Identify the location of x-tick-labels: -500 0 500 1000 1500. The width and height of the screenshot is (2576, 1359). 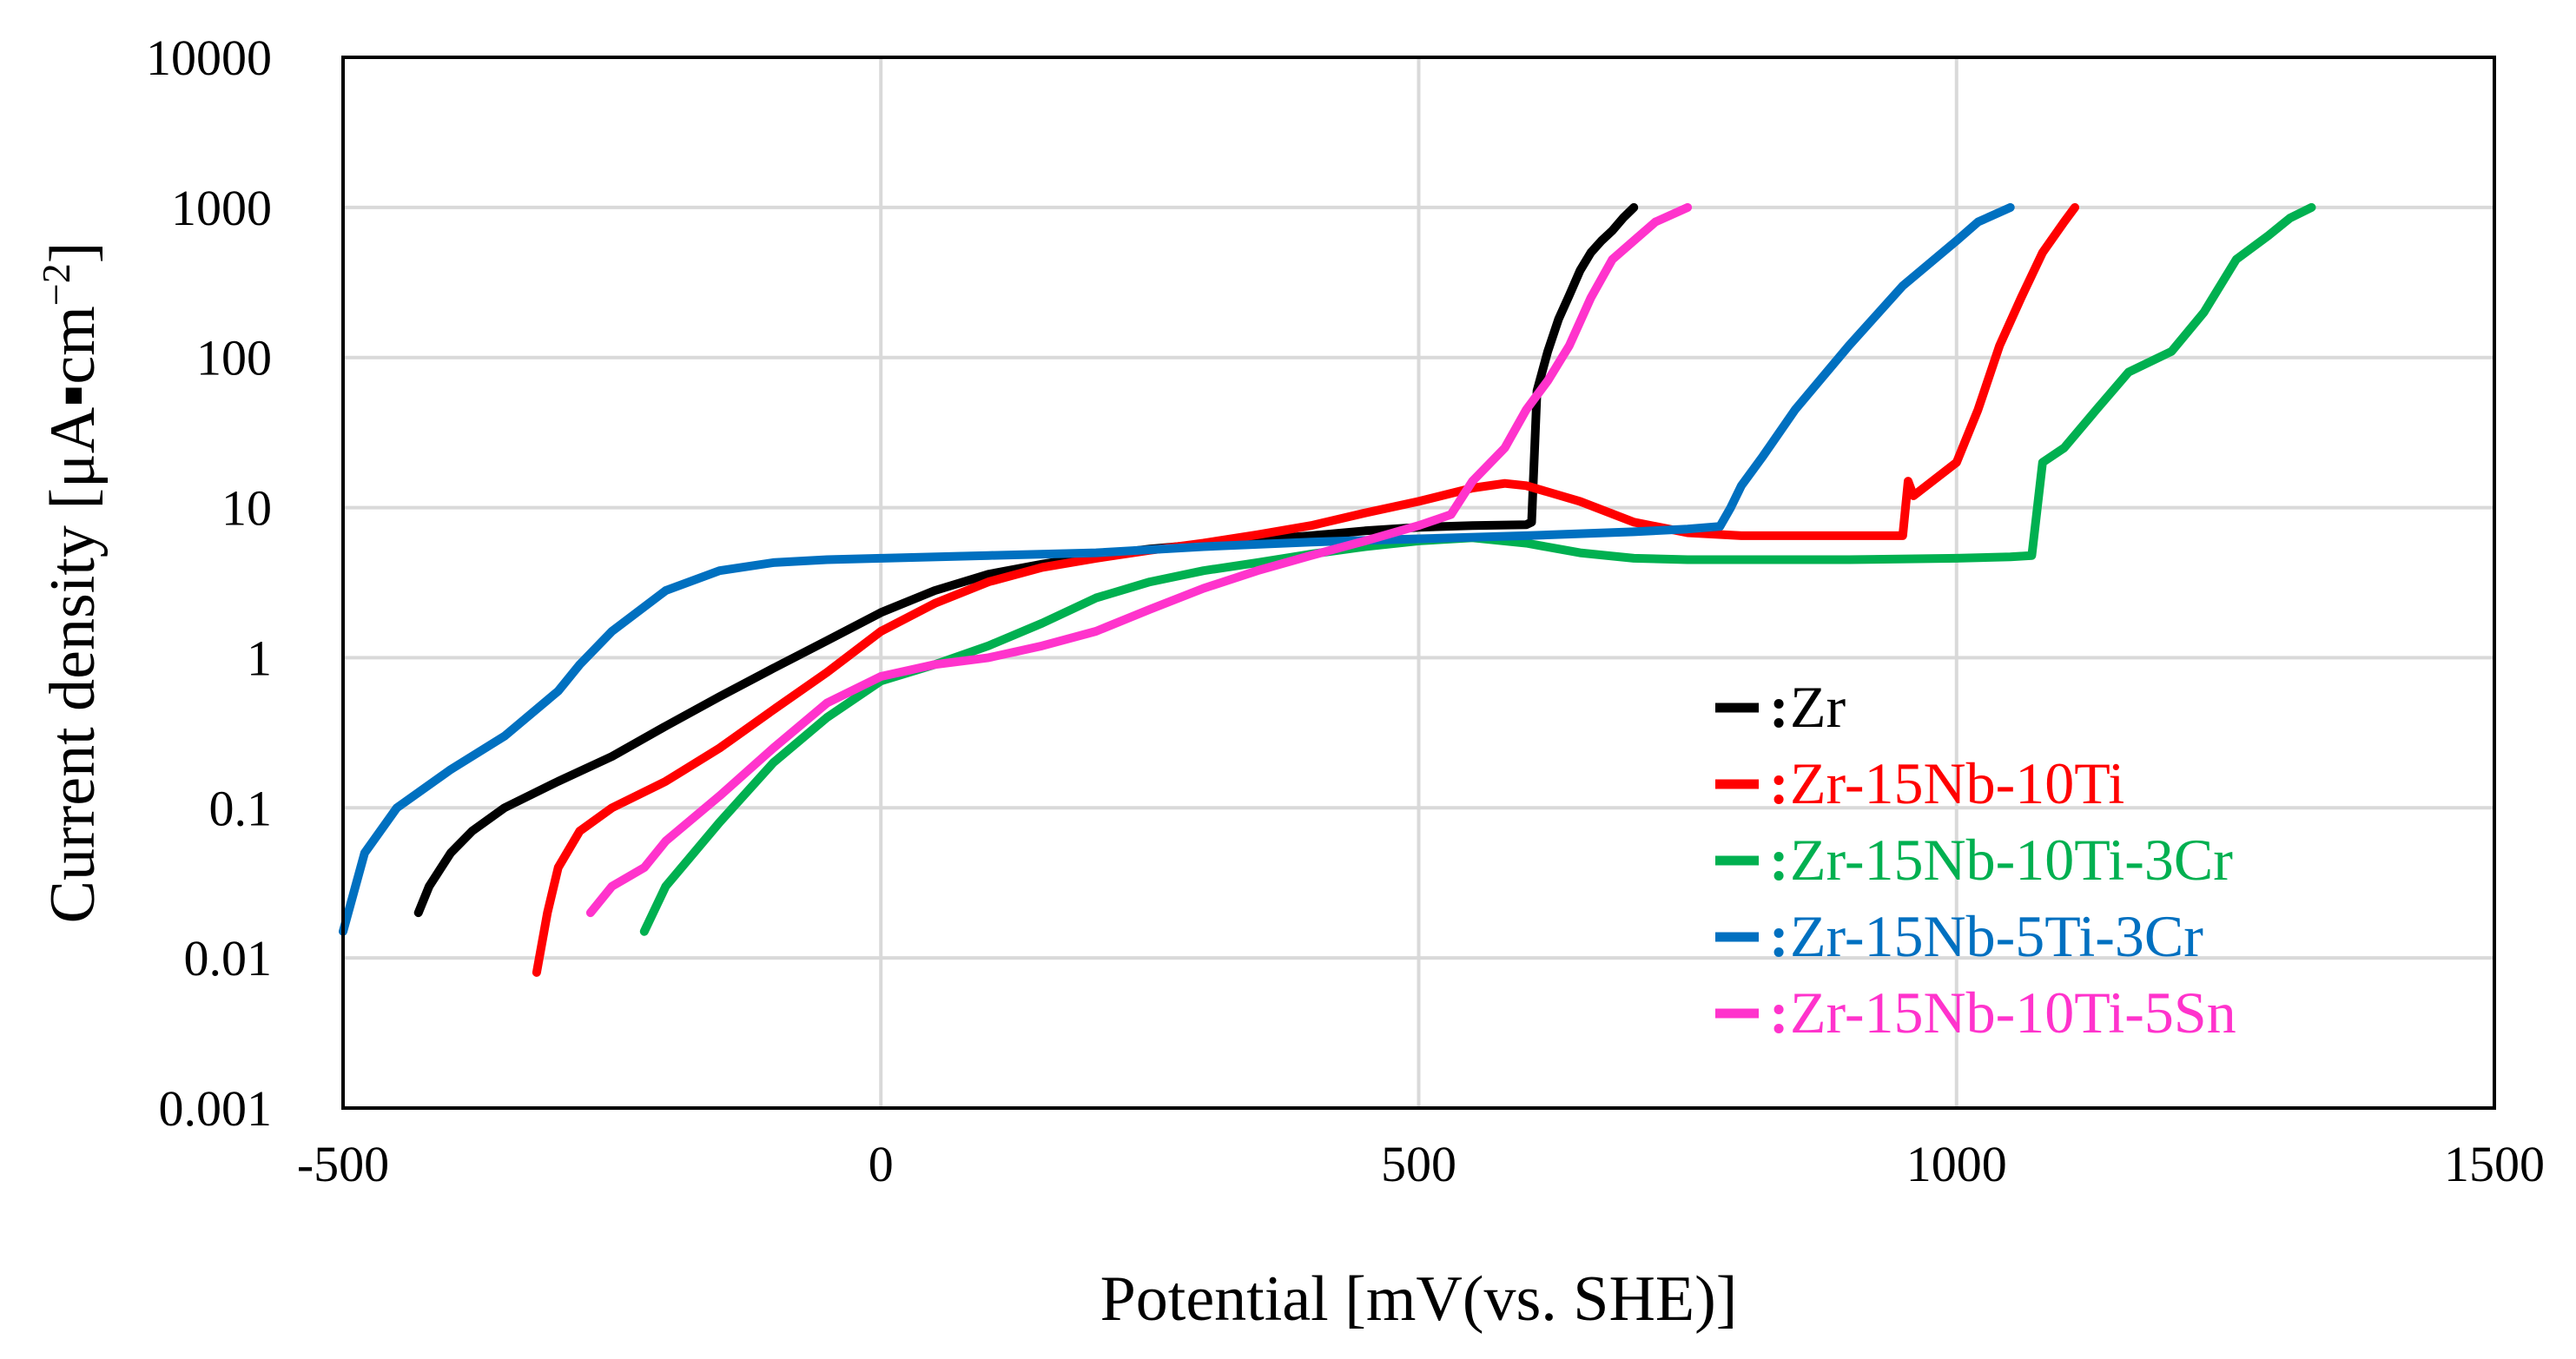
(1421, 1164).